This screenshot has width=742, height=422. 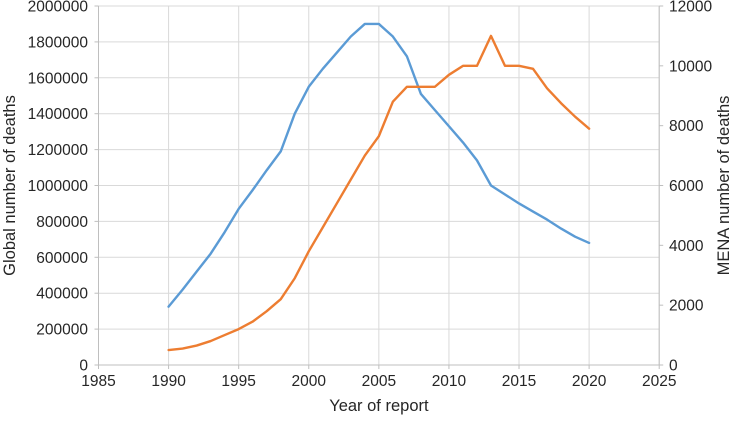 What do you see at coordinates (10, 185) in the screenshot?
I see `left-axis-title: Global number of deaths` at bounding box center [10, 185].